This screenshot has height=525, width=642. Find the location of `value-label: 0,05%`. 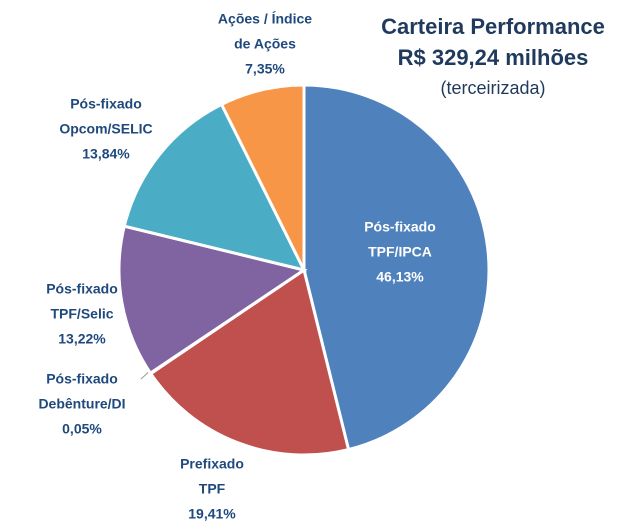

value-label: 0,05% is located at coordinates (82, 429).